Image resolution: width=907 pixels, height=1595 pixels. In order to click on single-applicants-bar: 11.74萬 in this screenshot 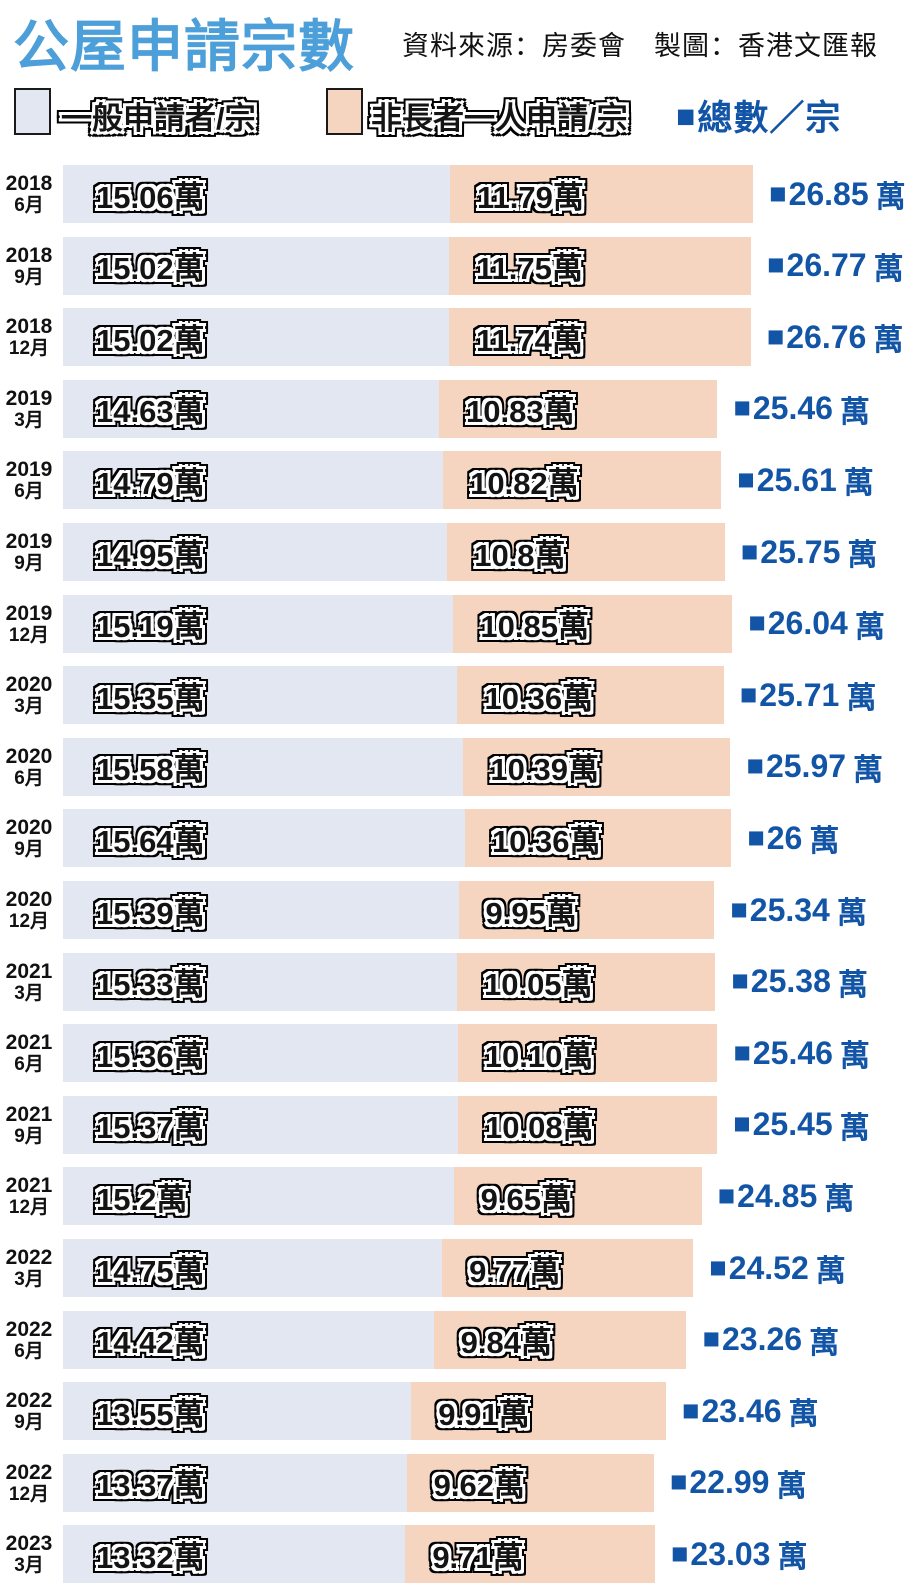, I will do `click(600, 337)`.